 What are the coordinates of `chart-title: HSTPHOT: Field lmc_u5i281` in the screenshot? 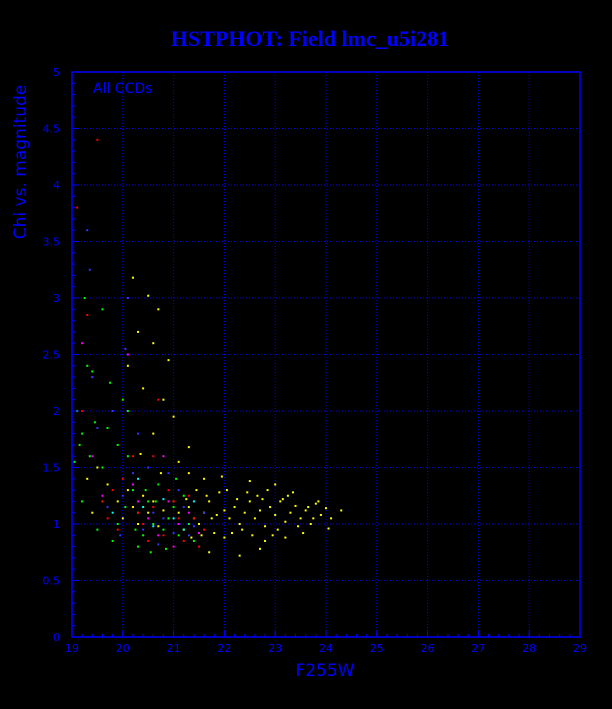 It's located at (310, 38).